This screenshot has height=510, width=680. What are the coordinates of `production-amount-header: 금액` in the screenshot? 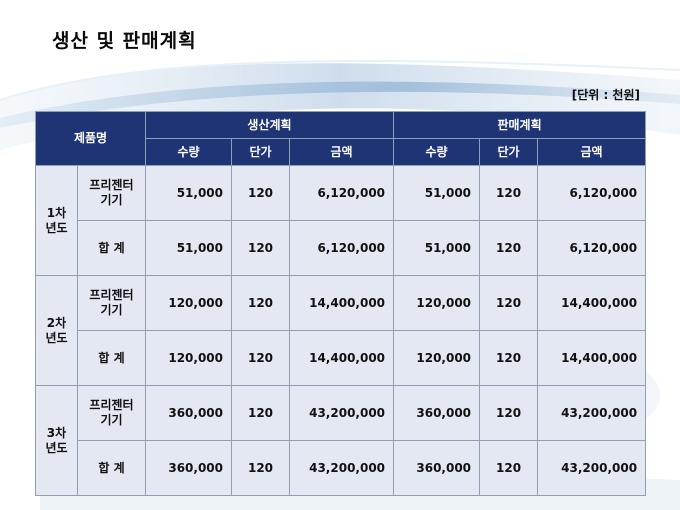 It's located at (341, 152).